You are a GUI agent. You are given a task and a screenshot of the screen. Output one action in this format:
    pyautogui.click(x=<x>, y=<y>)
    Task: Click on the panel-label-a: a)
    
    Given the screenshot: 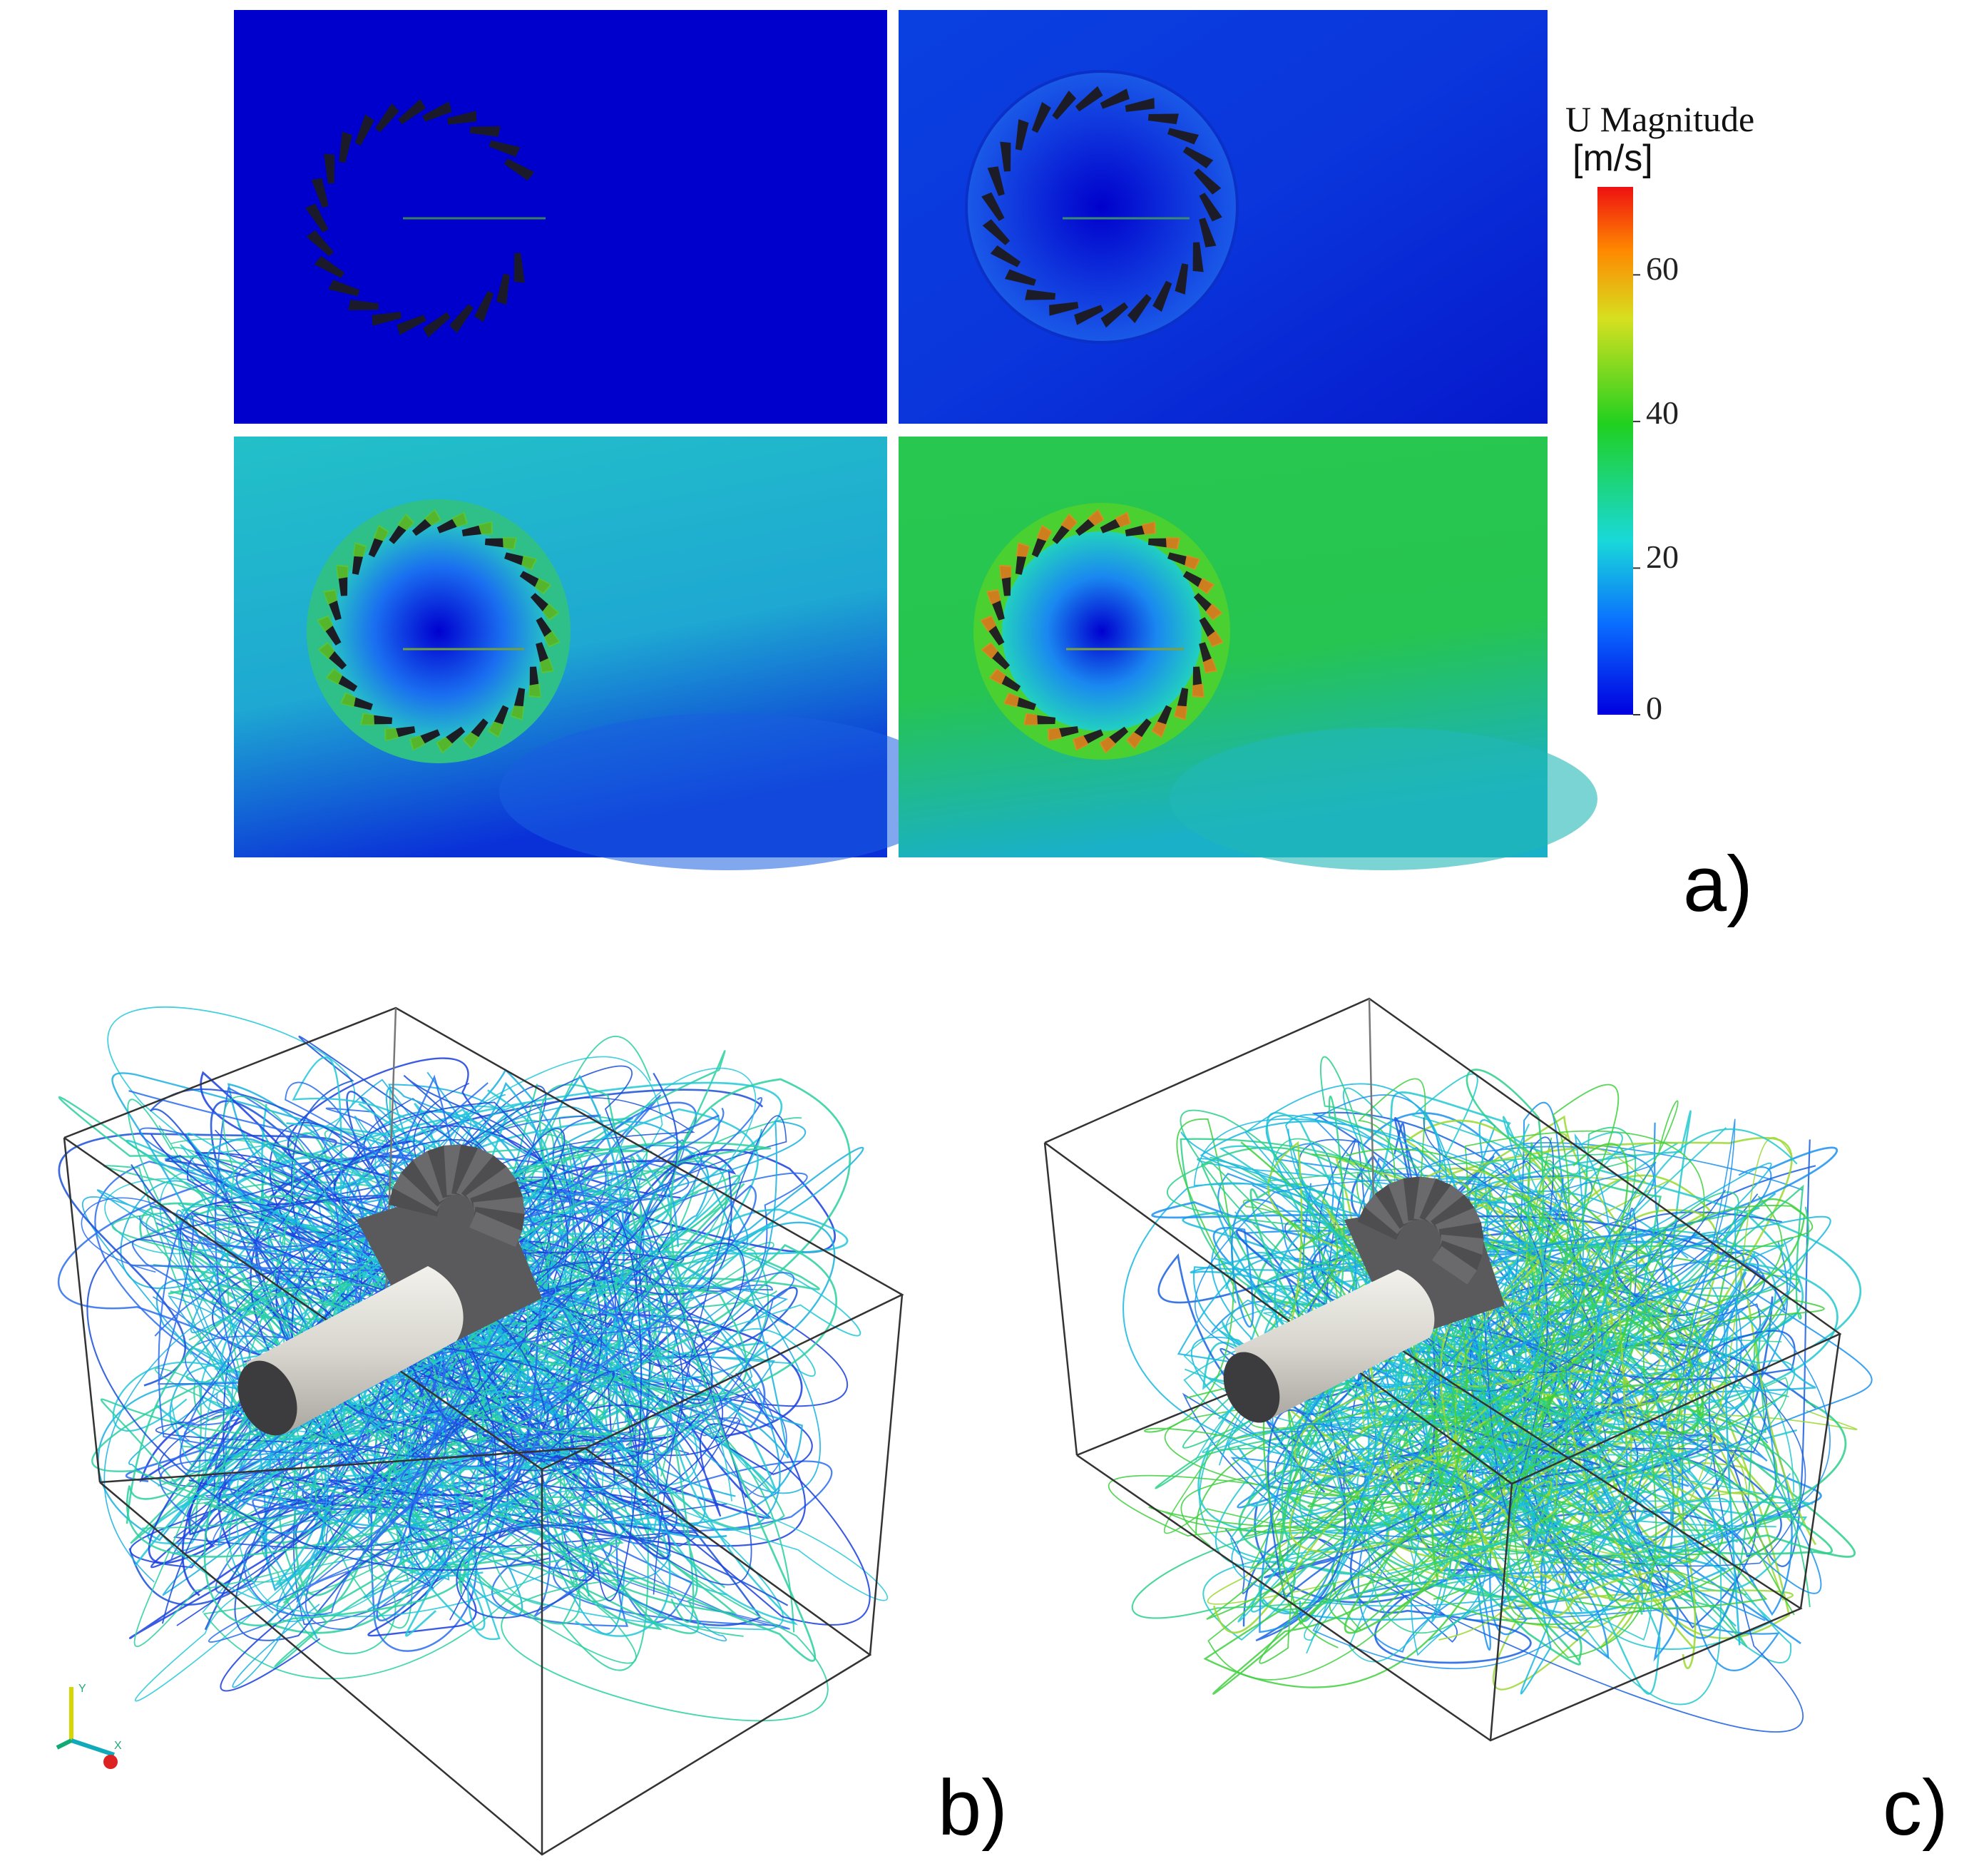 What is the action you would take?
    pyautogui.click(x=1718, y=884)
    